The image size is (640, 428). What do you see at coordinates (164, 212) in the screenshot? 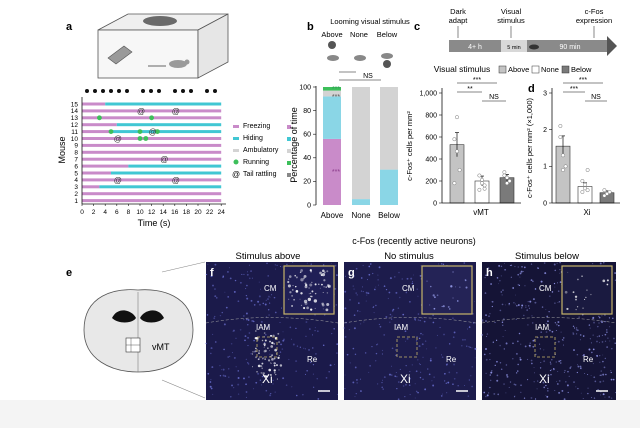
I see `time-tick: 14` at bounding box center [164, 212].